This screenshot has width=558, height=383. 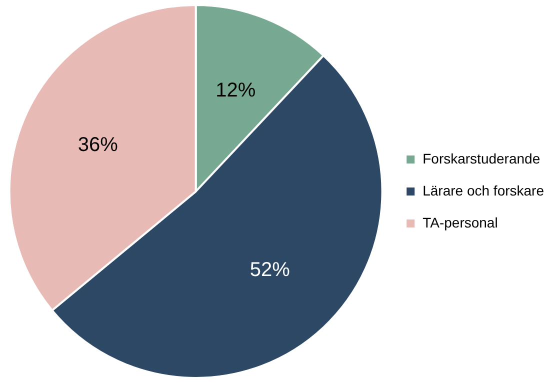 I want to click on data-label: 52%, so click(x=270, y=269).